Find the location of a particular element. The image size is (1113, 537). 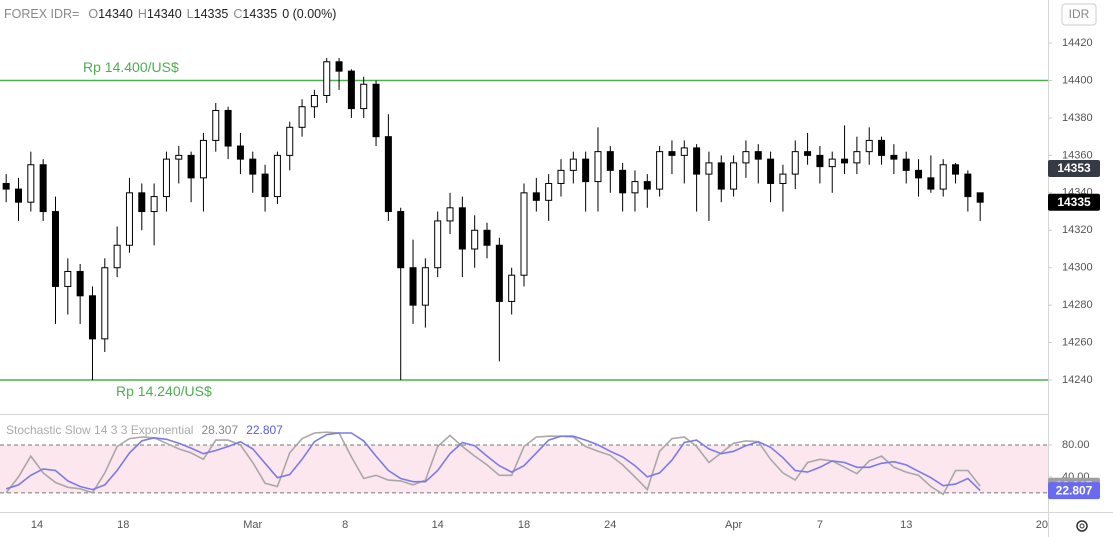

settings-gear is located at coordinates (1082, 526).